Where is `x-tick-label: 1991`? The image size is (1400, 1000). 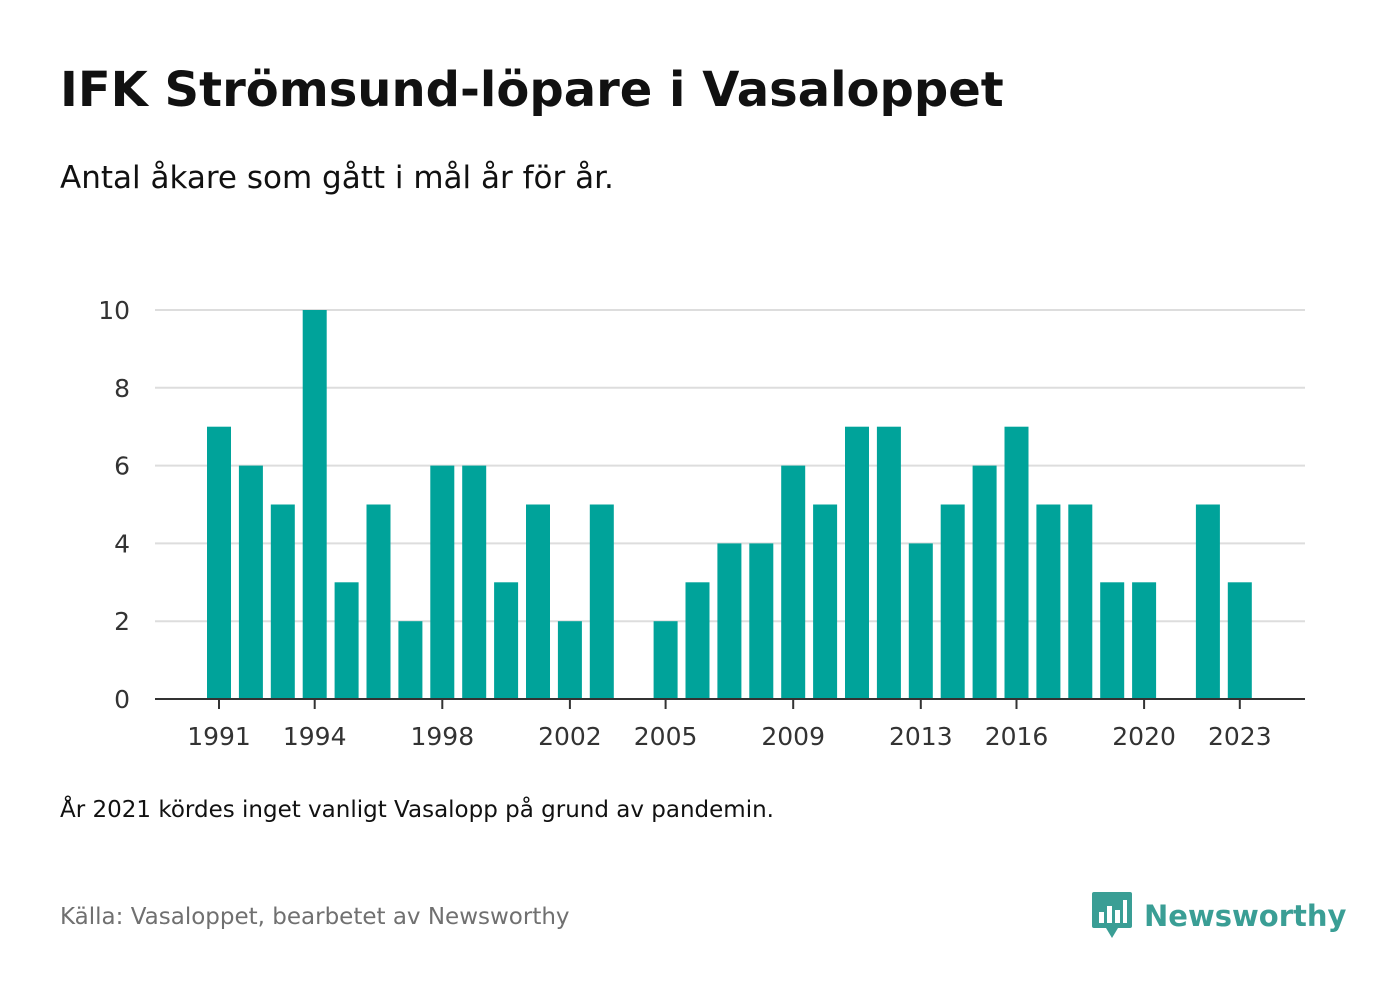 x-tick-label: 1991 is located at coordinates (219, 736).